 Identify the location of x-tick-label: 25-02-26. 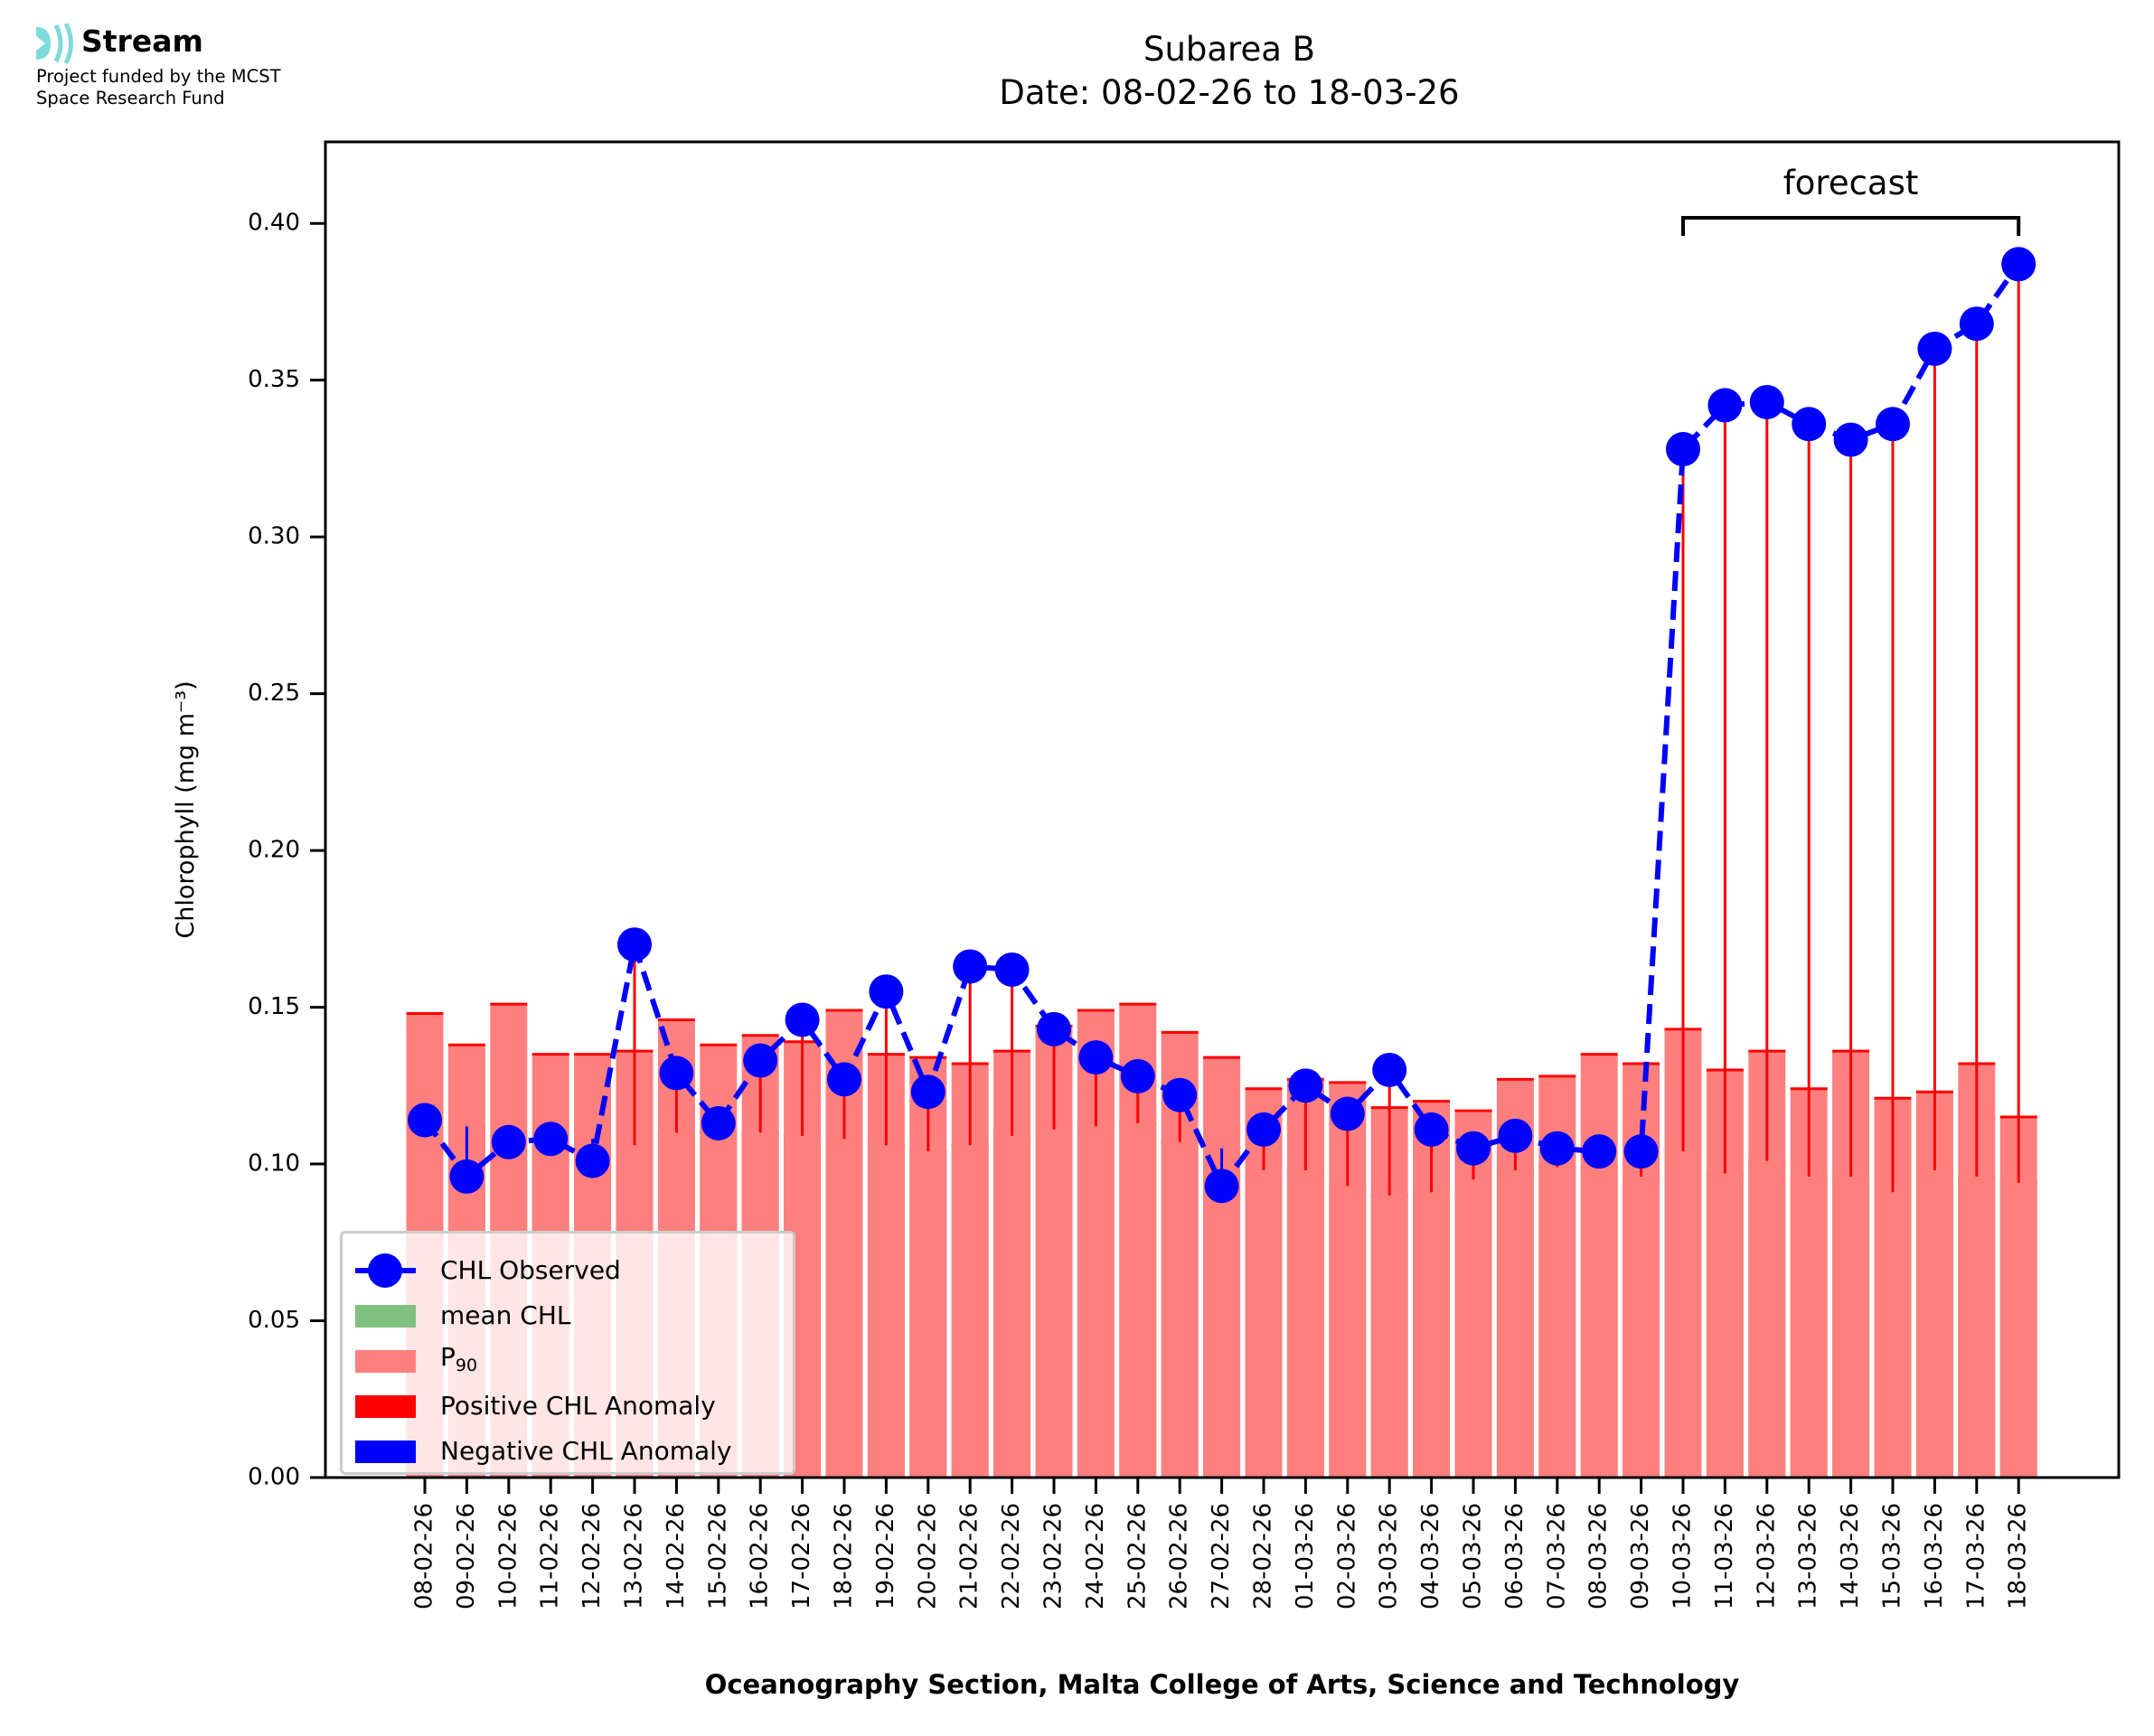
(1137, 1556).